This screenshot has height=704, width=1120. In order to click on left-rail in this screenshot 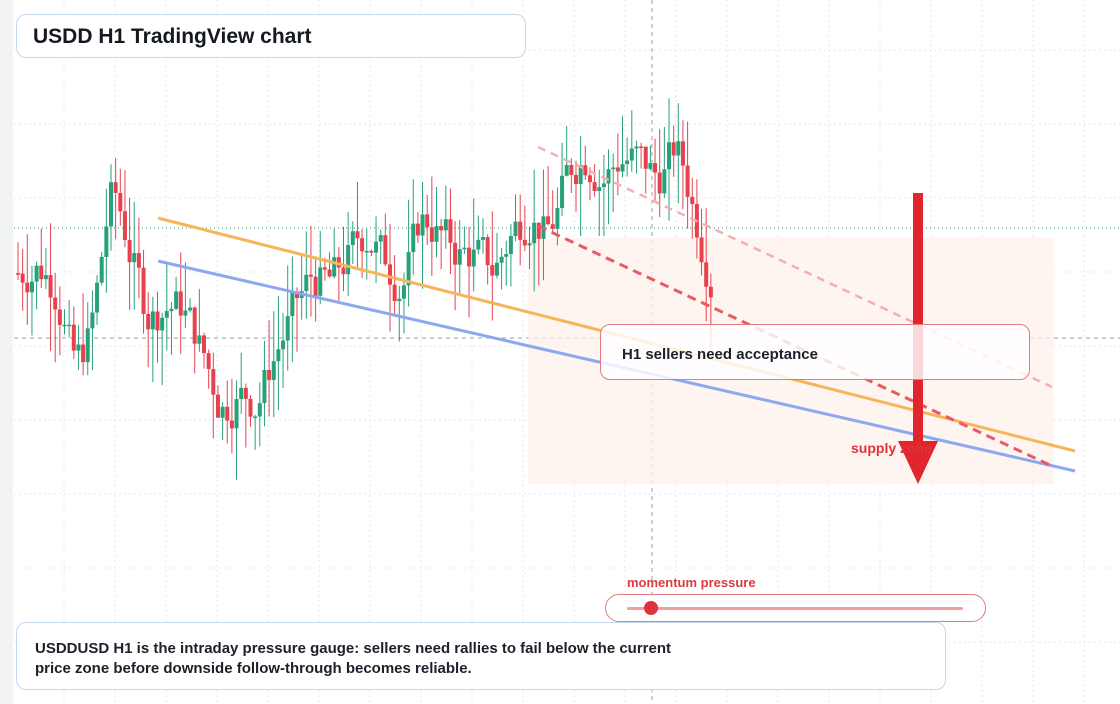, I will do `click(6, 352)`.